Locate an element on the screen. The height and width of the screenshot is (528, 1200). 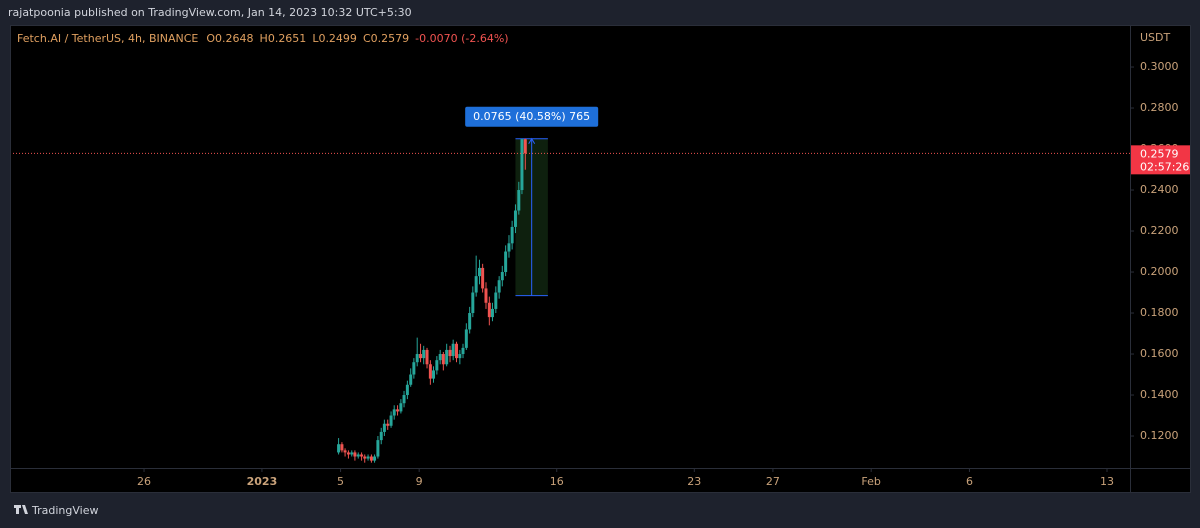
x-tick-label: 6 is located at coordinates (969, 481).